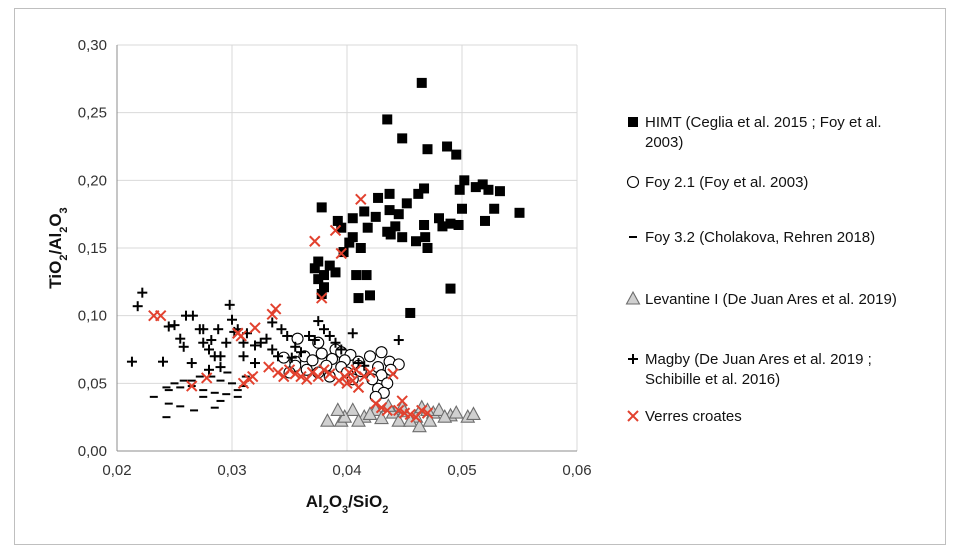 The width and height of the screenshot is (960, 553). What do you see at coordinates (291, 308) in the screenshot?
I see `verres-croates-point-group` at bounding box center [291, 308].